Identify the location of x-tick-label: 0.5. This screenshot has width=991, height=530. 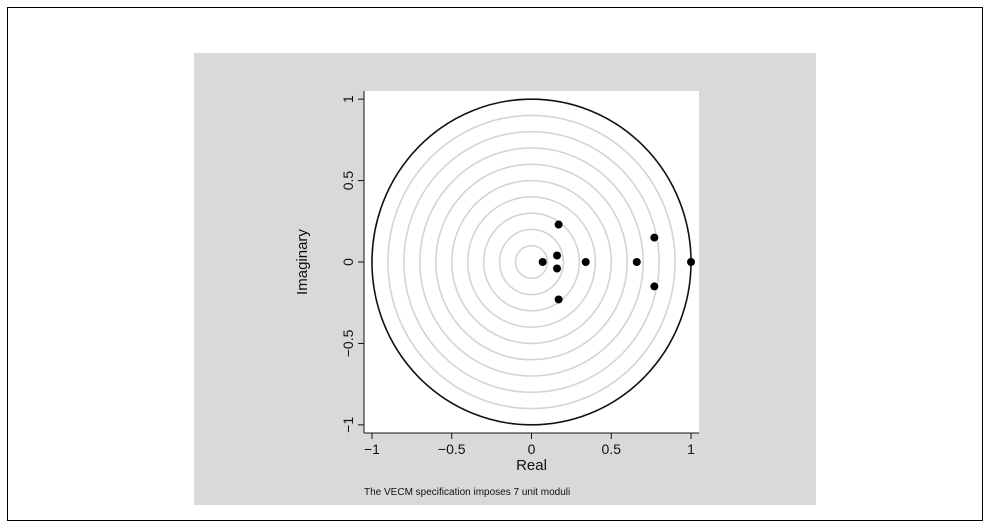
(612, 449).